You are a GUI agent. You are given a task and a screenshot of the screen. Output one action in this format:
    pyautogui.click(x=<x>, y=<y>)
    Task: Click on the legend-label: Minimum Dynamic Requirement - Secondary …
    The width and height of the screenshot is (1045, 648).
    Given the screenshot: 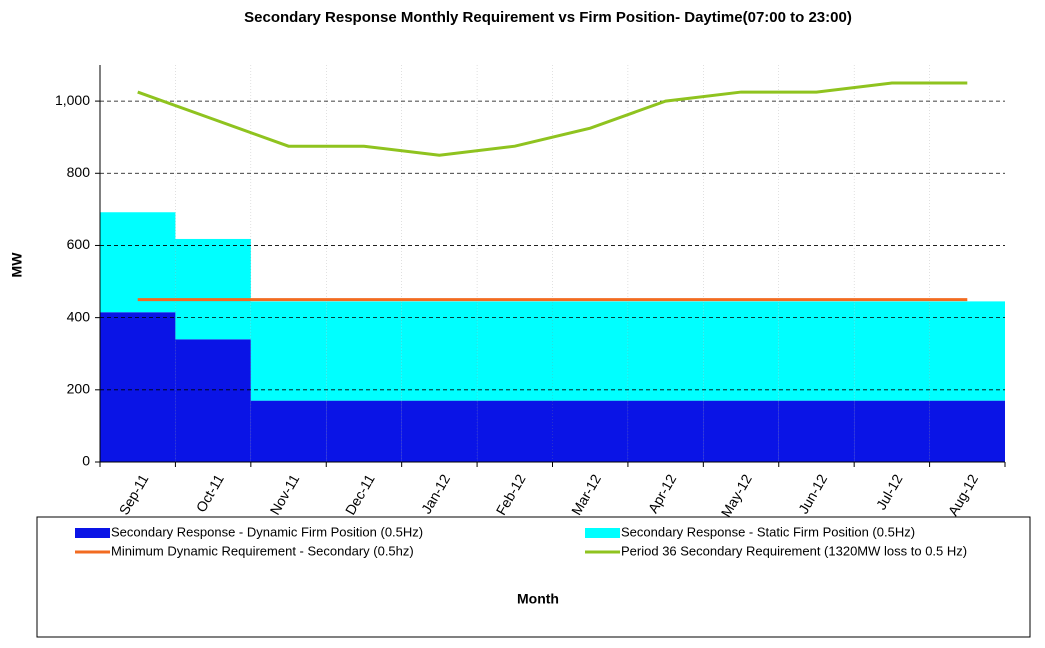 What is the action you would take?
    pyautogui.click(x=262, y=550)
    